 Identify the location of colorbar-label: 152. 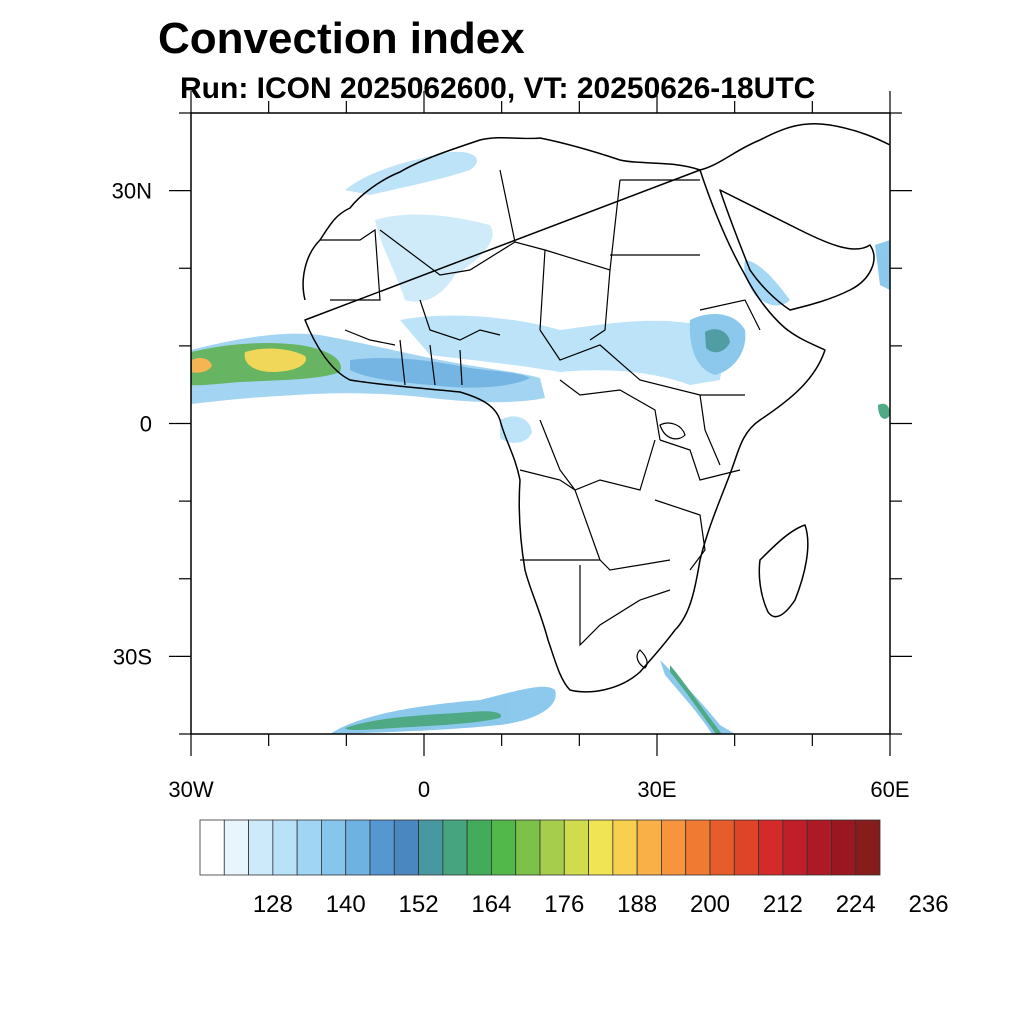
(419, 904).